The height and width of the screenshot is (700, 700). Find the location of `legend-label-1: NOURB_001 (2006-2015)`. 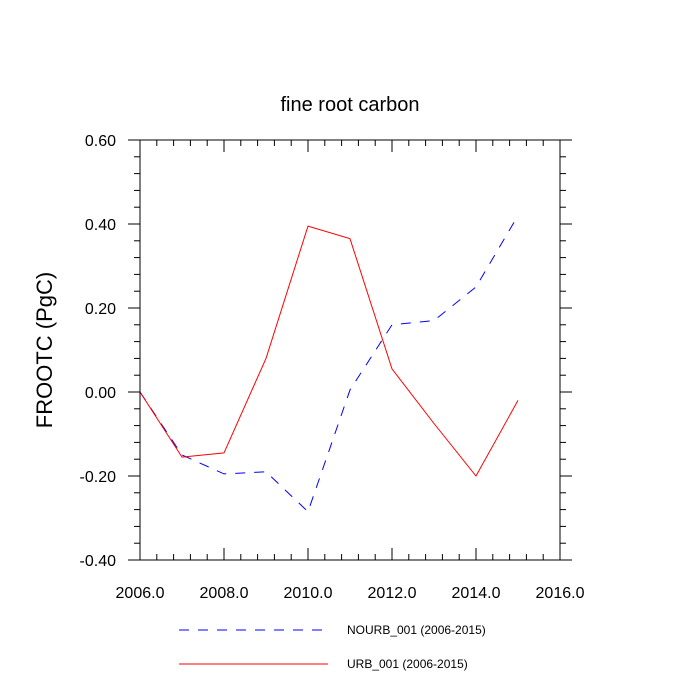

legend-label-1: NOURB_001 (2006-2015) is located at coordinates (416, 630).